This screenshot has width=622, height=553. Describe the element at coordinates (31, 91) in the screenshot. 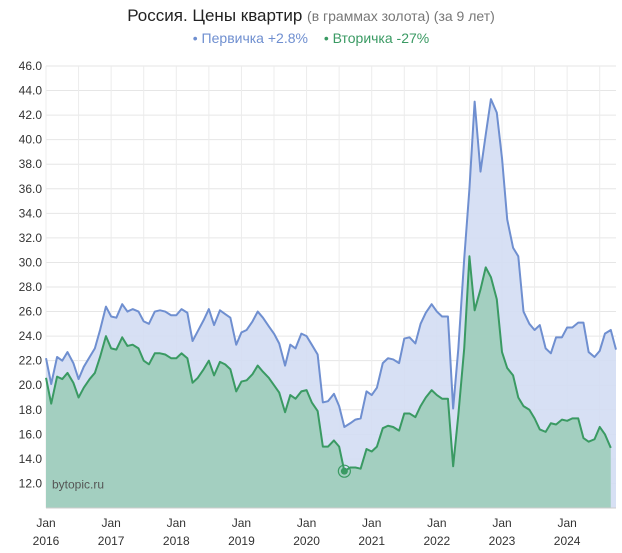

I see `y-tick-label: 44.0` at that location.